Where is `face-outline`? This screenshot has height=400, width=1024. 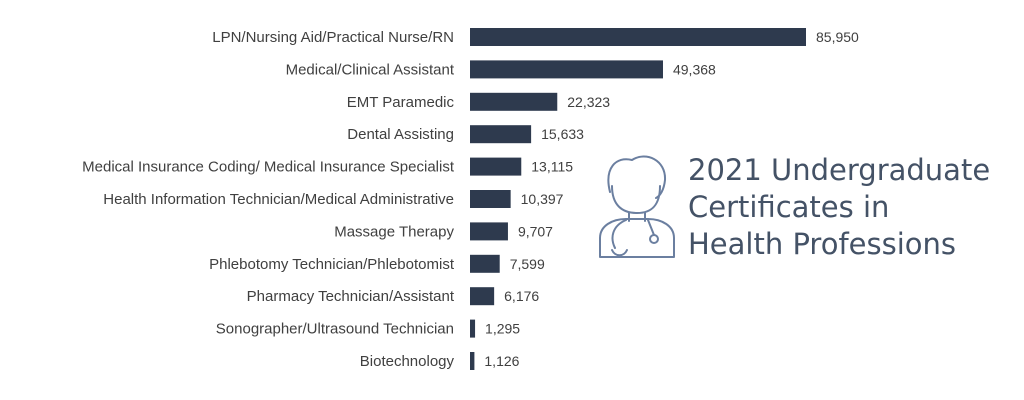 face-outline is located at coordinates (636, 199).